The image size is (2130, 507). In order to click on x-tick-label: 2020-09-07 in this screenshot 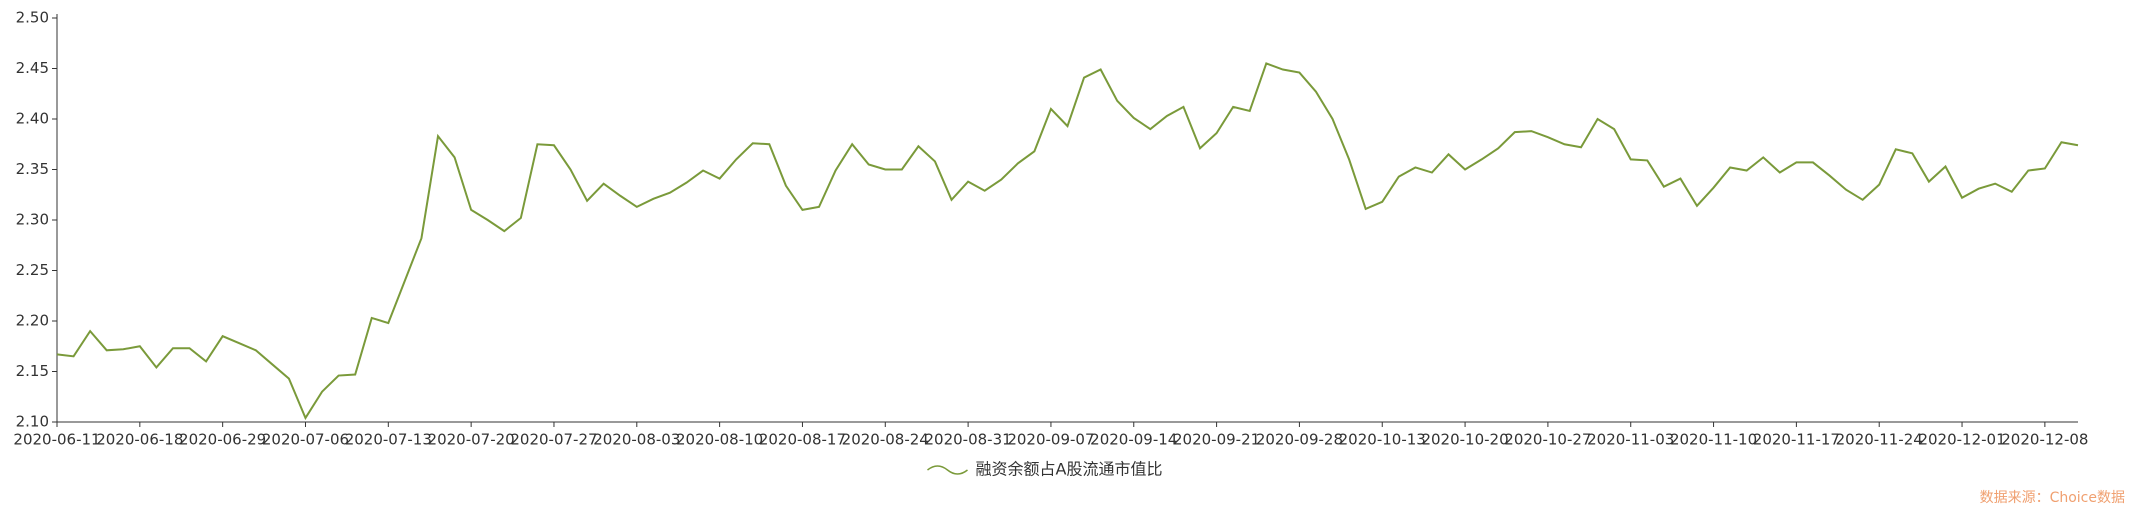, I will do `click(1050, 440)`.